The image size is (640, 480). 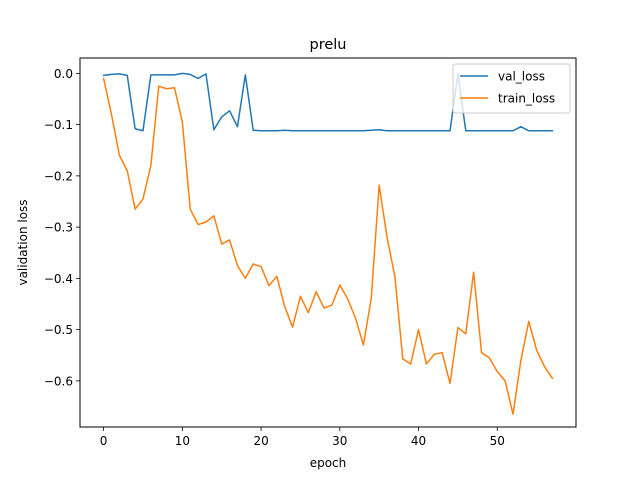 What do you see at coordinates (497, 441) in the screenshot?
I see `x-tick-label: 50` at bounding box center [497, 441].